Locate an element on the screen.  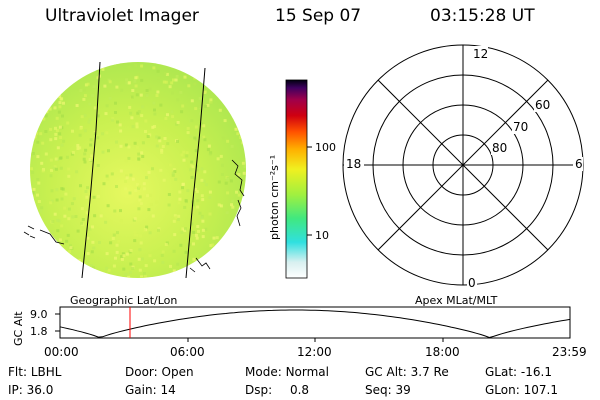
colorbar-tick-100: 100 is located at coordinates (325, 147).